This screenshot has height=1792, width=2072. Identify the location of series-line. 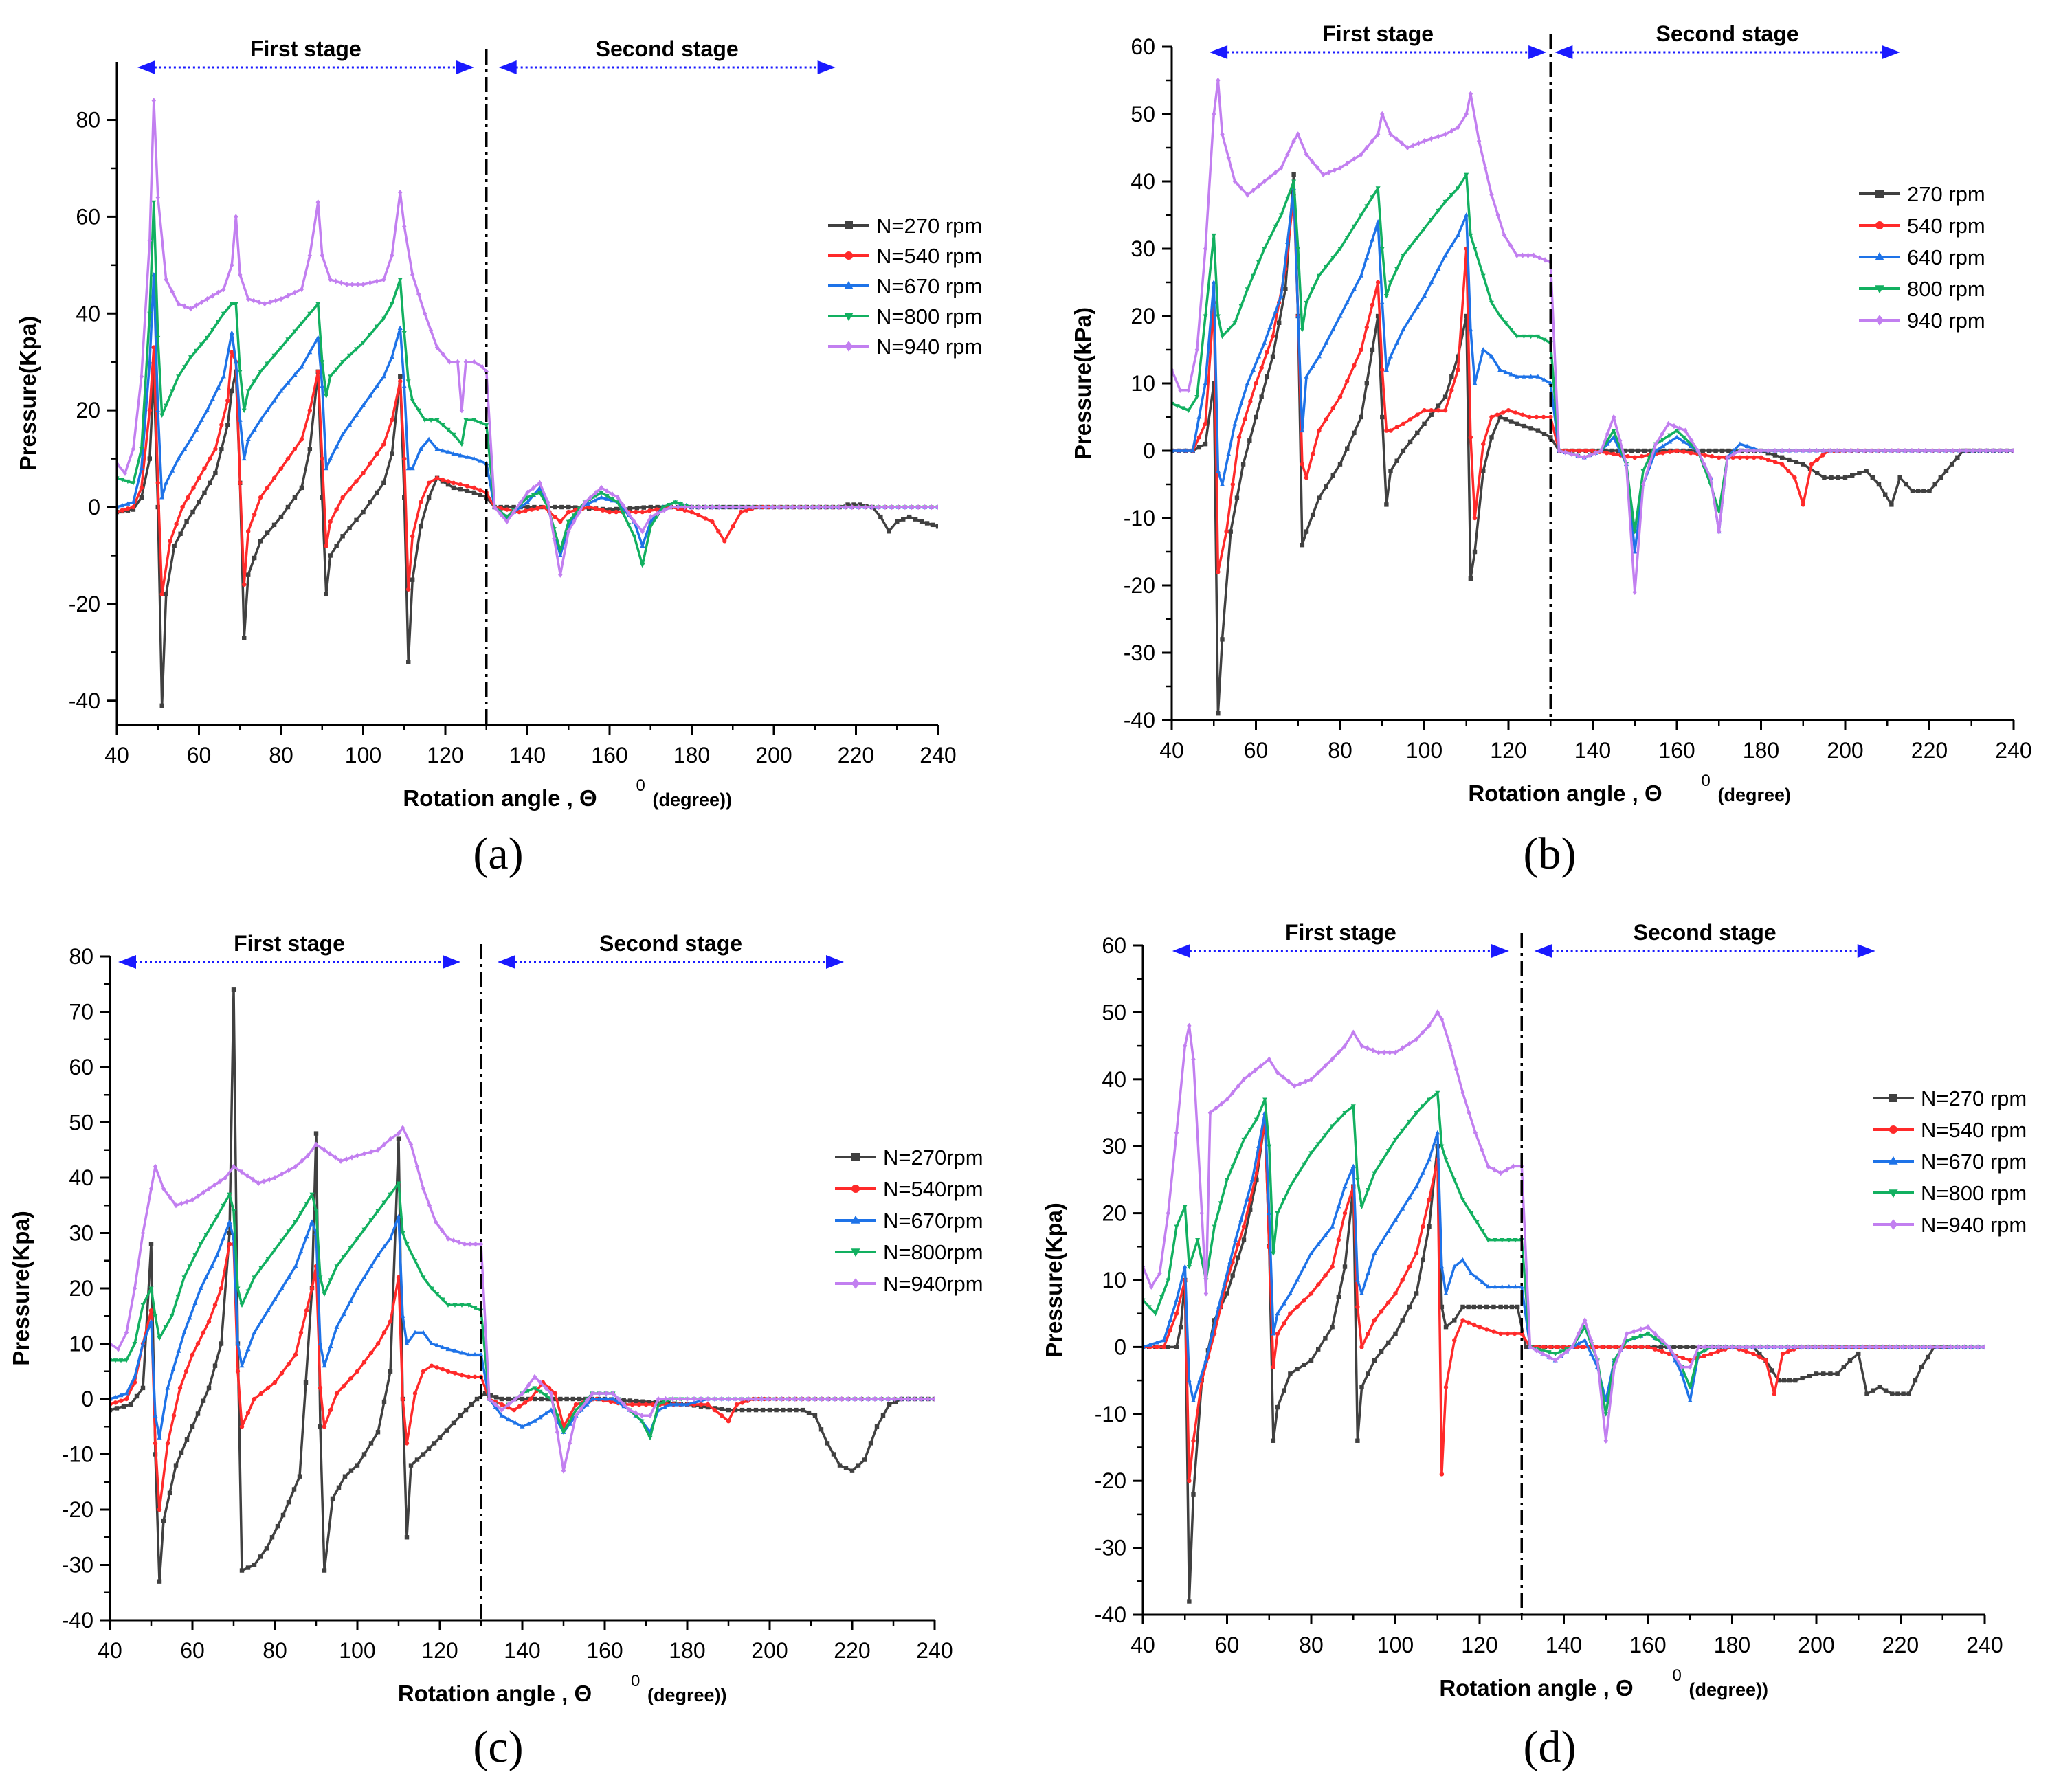
(522, 1299).